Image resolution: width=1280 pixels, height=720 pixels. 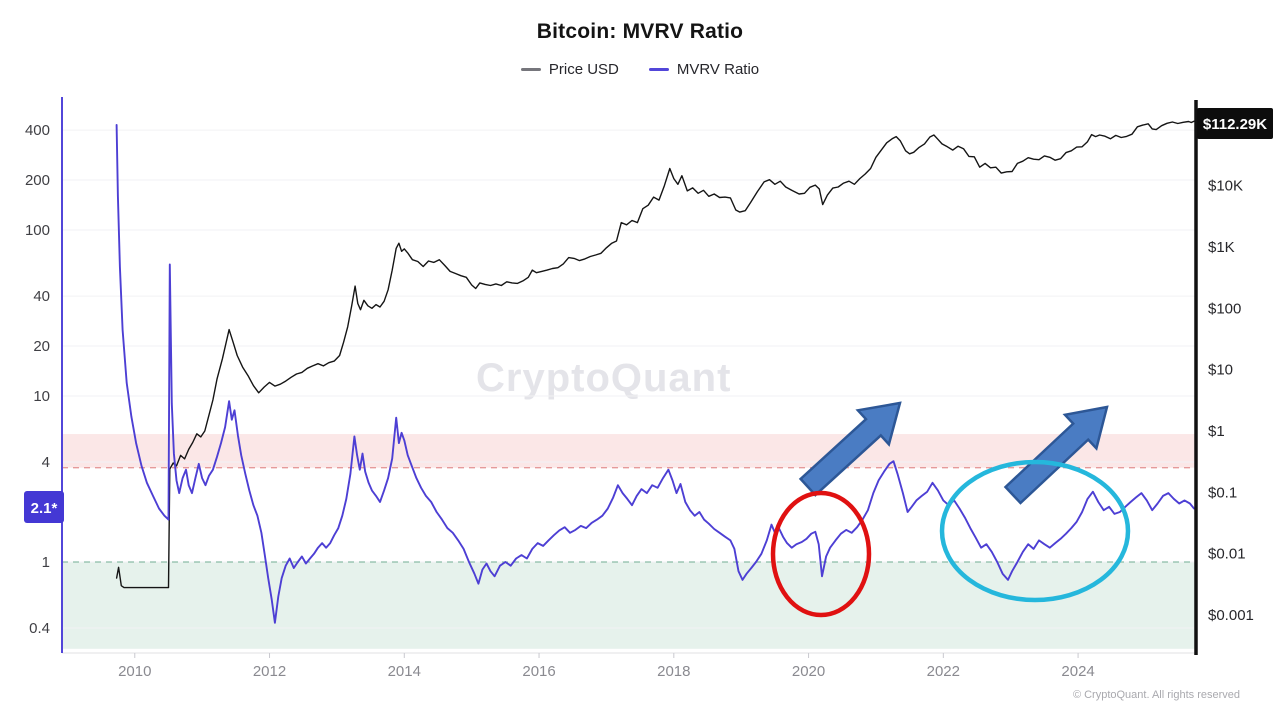 What do you see at coordinates (538, 671) in the screenshot?
I see `x-axis-tick-label: 2016` at bounding box center [538, 671].